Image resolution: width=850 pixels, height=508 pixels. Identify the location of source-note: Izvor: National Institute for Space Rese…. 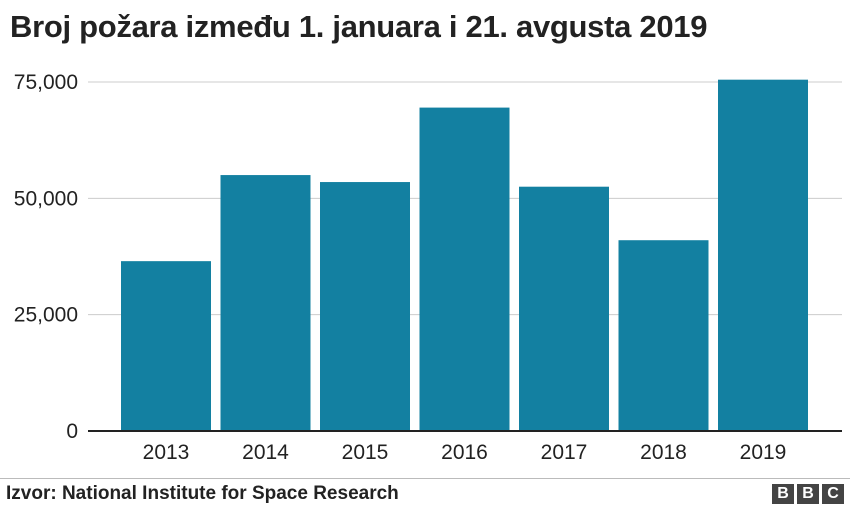
(202, 493).